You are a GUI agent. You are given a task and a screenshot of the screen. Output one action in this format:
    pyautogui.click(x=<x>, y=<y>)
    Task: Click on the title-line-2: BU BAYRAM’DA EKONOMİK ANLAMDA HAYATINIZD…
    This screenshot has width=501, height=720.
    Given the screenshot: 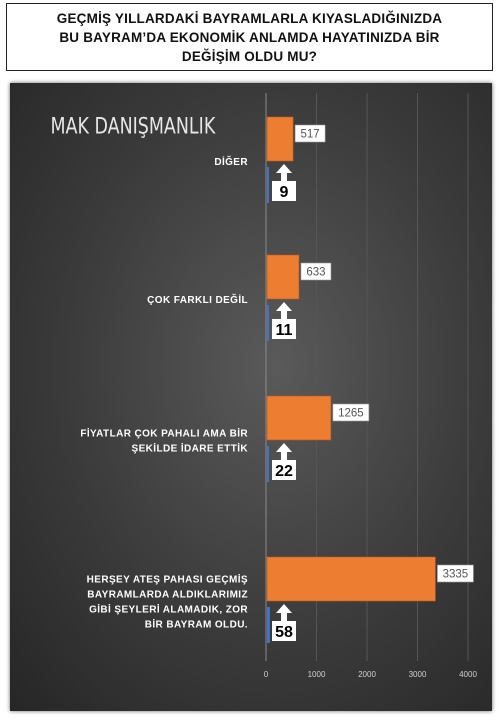 What is the action you would take?
    pyautogui.click(x=249, y=37)
    